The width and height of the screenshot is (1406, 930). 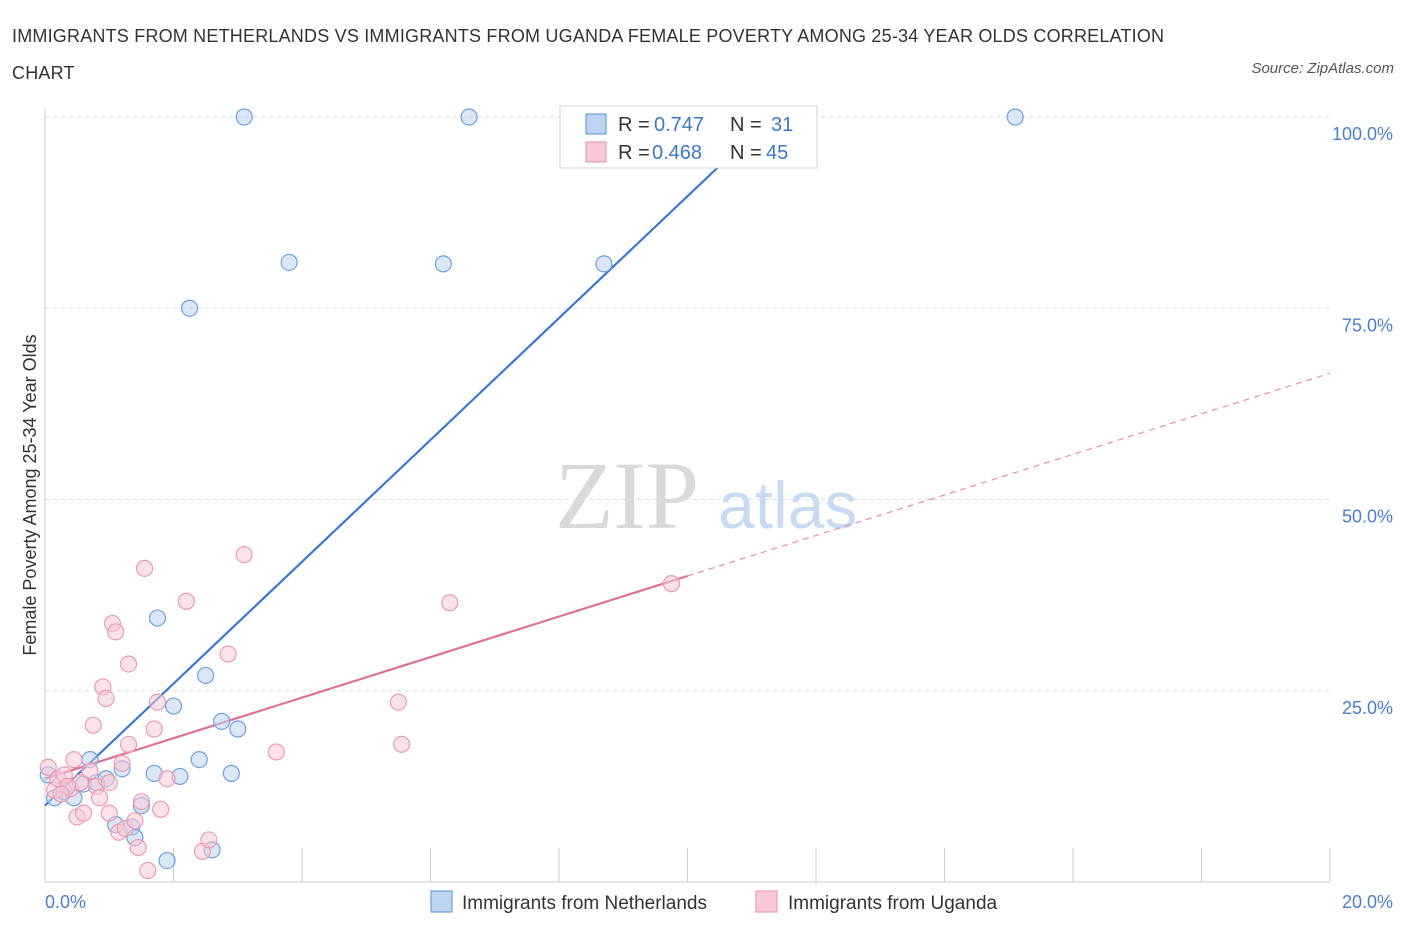 What do you see at coordinates (893, 903) in the screenshot?
I see `bottom-legend-label-uganda: Immigrants from Uganda` at bounding box center [893, 903].